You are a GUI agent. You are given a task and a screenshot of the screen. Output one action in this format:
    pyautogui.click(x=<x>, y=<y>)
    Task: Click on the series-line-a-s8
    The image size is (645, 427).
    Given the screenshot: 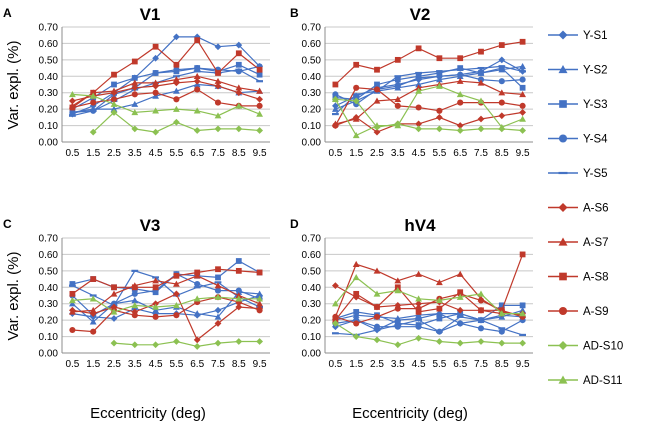 What is the action you would take?
    pyautogui.click(x=428, y=63)
    